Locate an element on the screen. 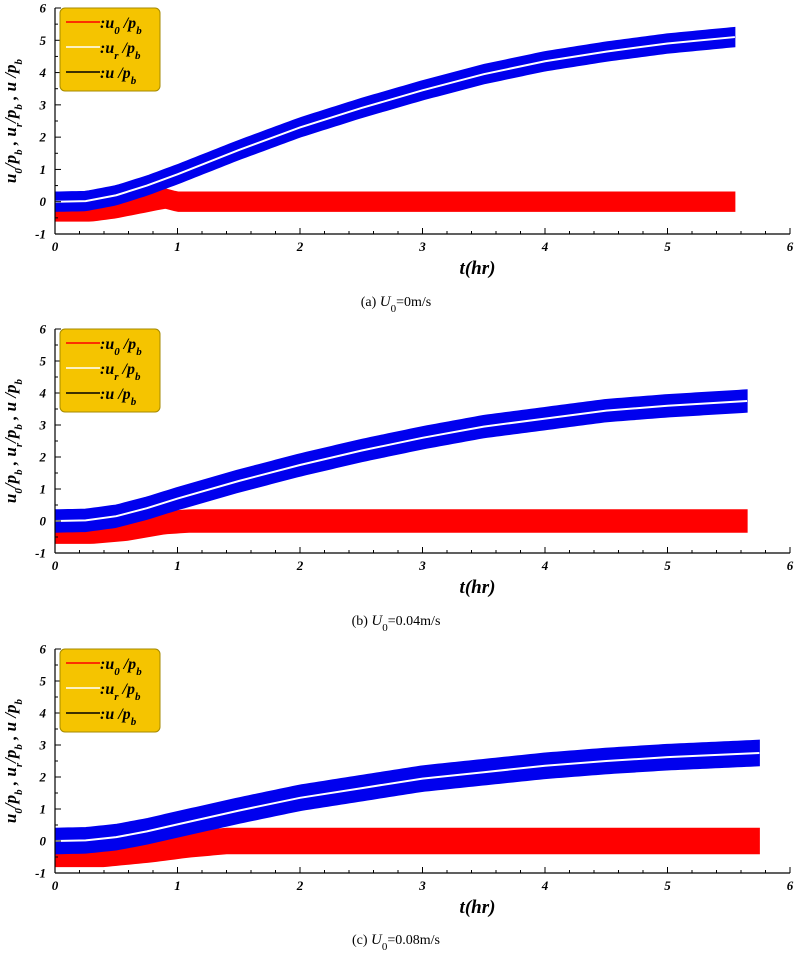 The width and height of the screenshot is (795, 954). caption: (c) U0=0.08m/s is located at coordinates (396, 942).